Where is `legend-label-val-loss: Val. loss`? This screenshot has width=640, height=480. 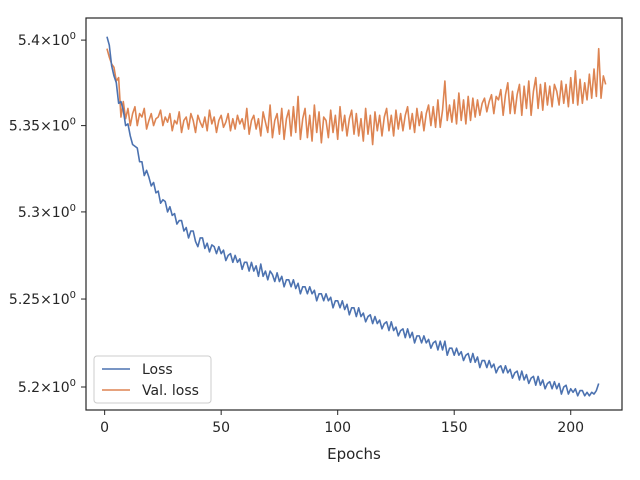
legend-label-val-loss: Val. loss is located at coordinates (170, 391).